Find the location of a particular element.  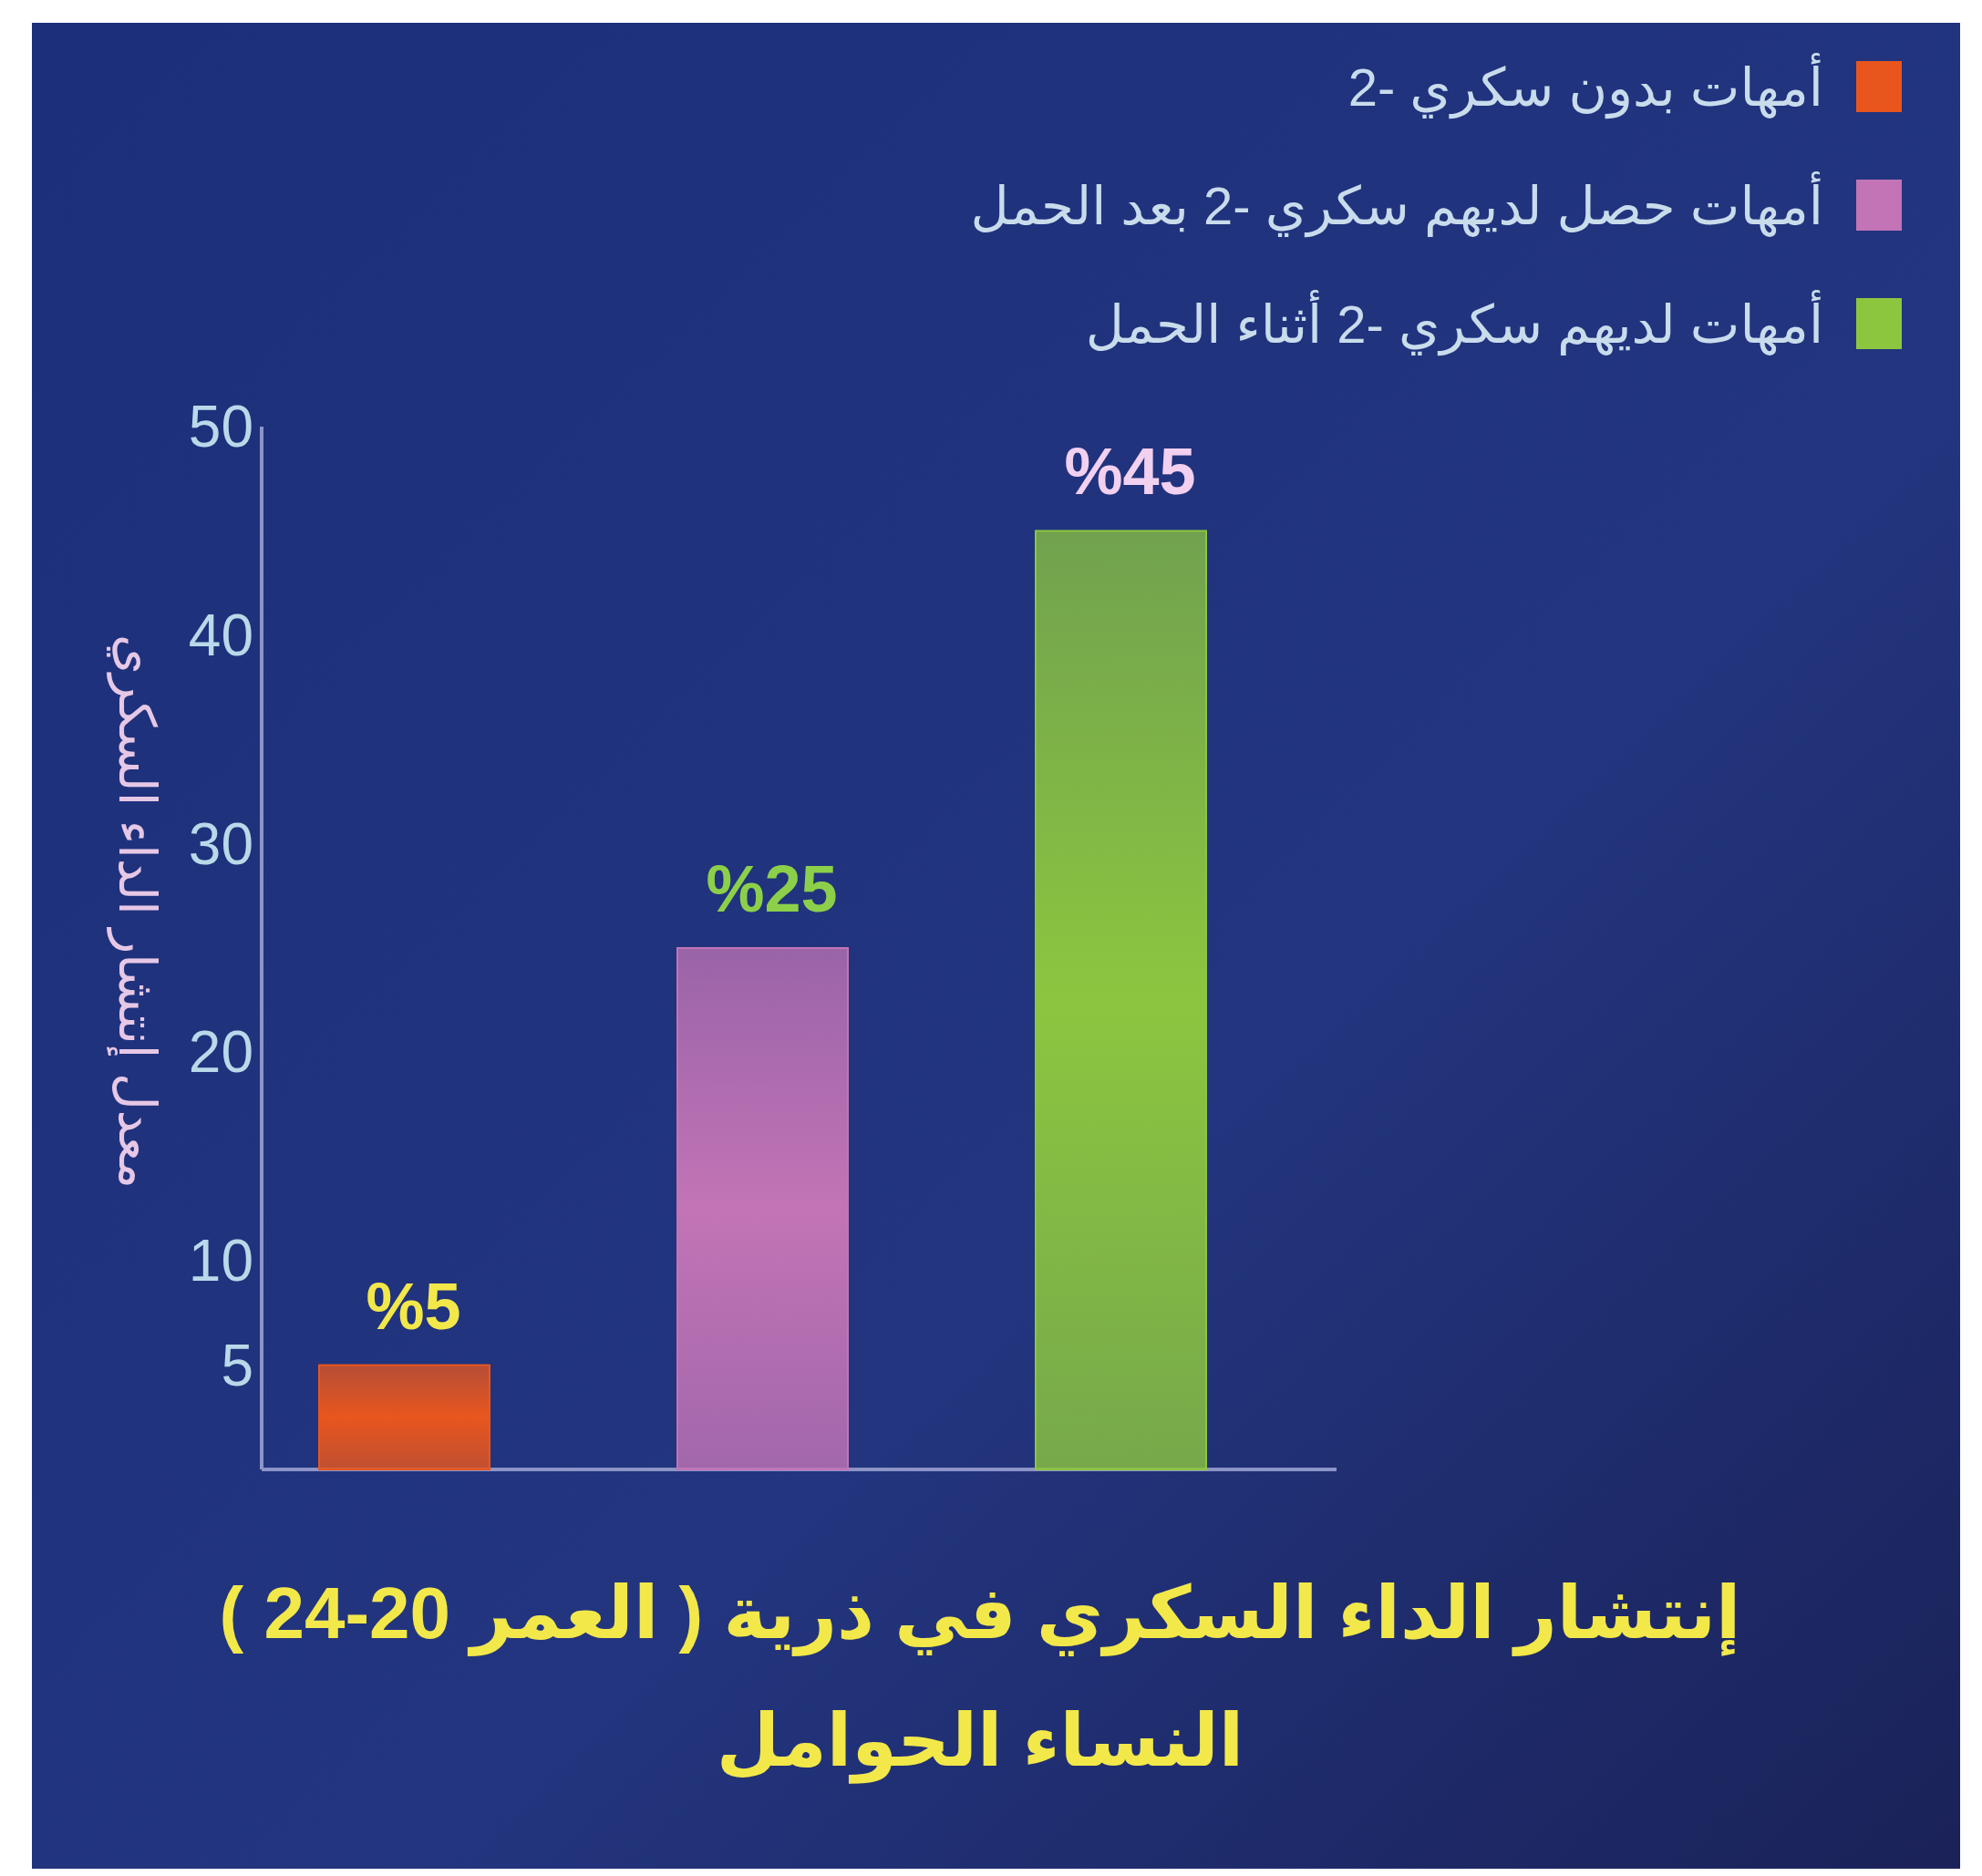

y-tick-label: 10 is located at coordinates (220, 1261).